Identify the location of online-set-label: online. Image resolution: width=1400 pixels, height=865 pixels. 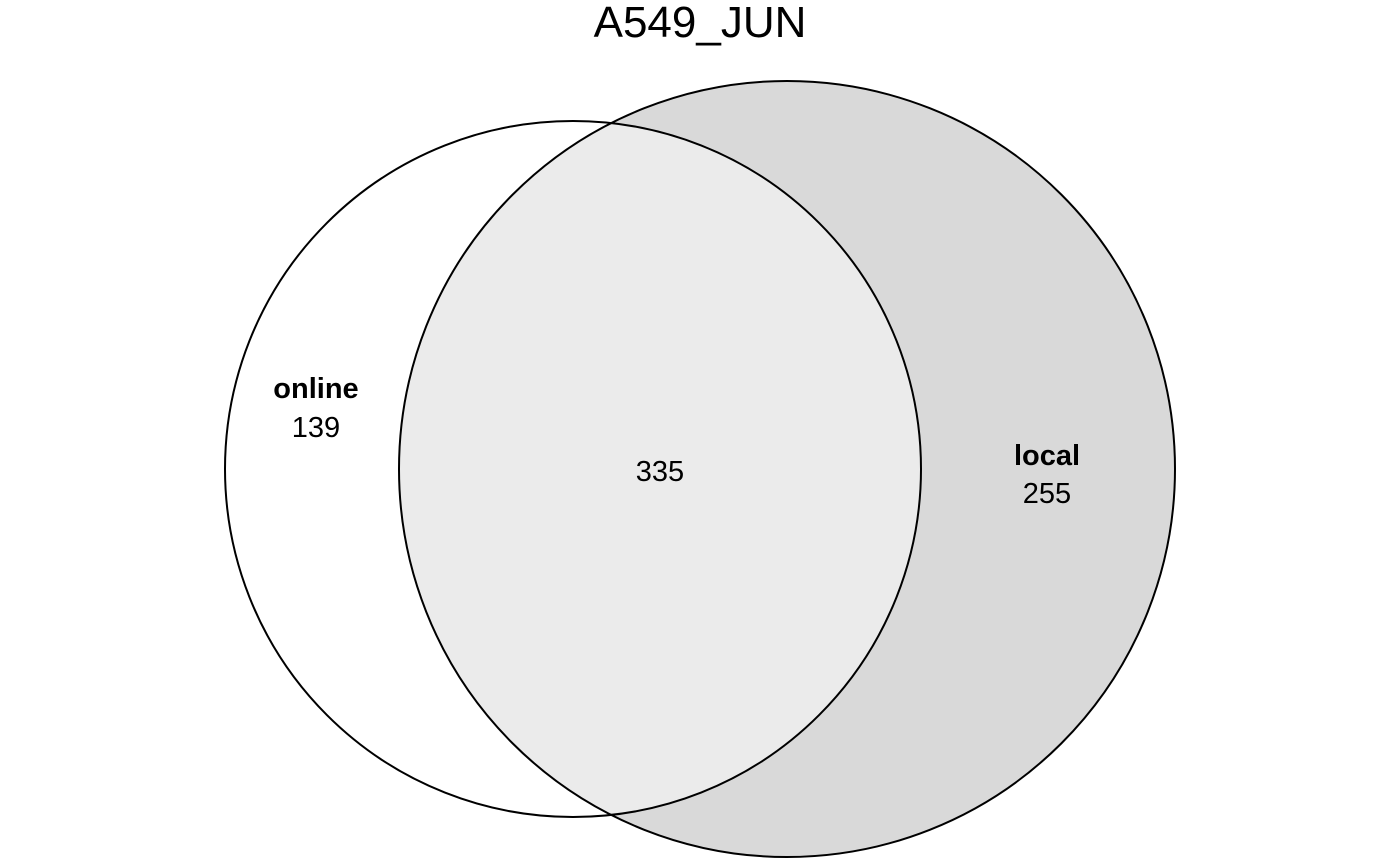
(315, 389).